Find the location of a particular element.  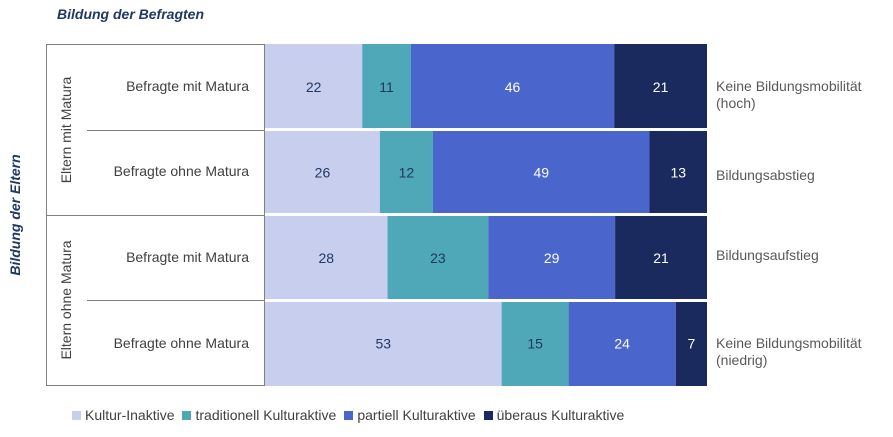

chart-title: Bildung der Befragten is located at coordinates (131, 14).